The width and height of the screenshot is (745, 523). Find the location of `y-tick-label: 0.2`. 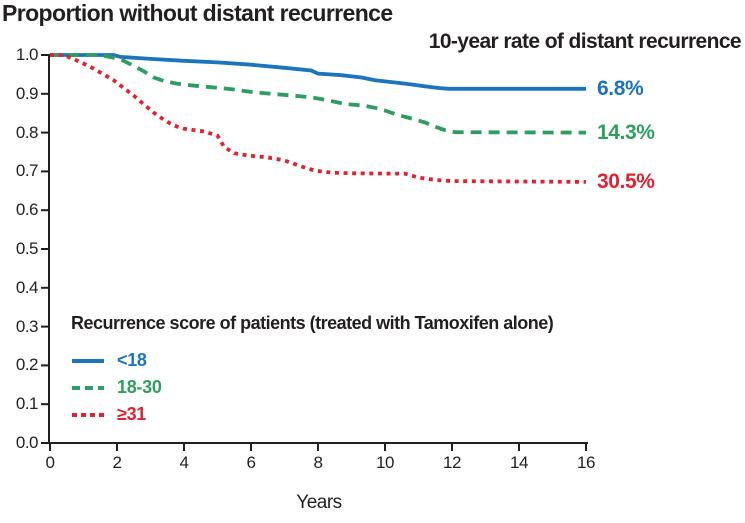

y-tick-label: 0.2 is located at coordinates (27, 365).